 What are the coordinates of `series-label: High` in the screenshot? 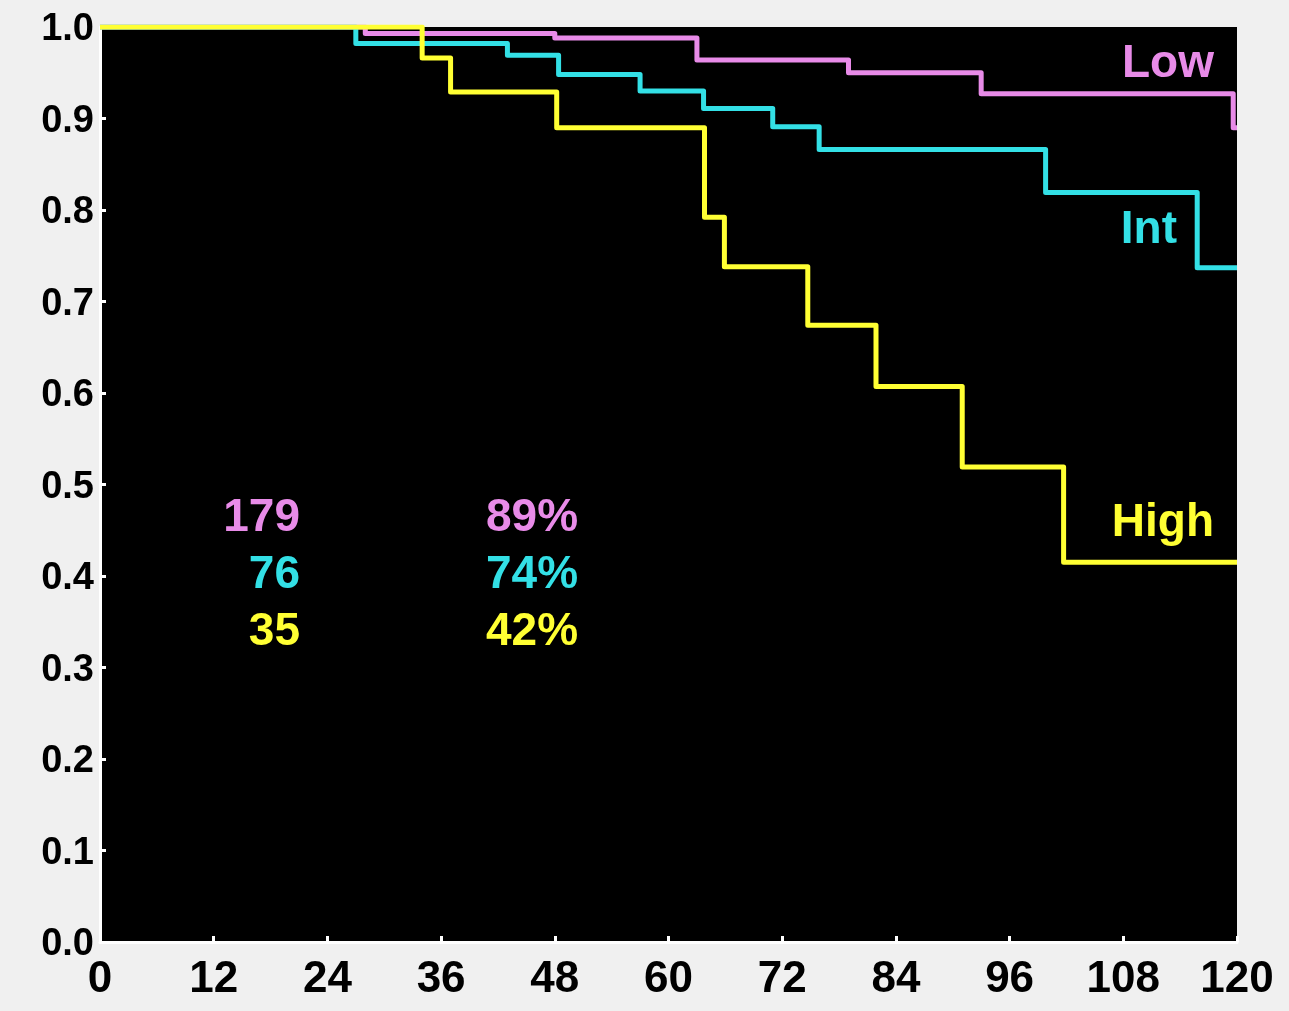 It's located at (1163, 520).